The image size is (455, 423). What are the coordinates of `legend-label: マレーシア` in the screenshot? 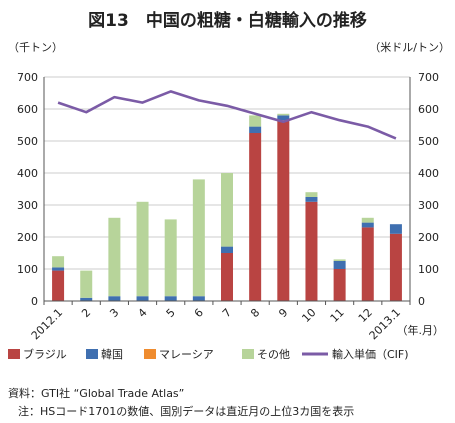 It's located at (186, 354).